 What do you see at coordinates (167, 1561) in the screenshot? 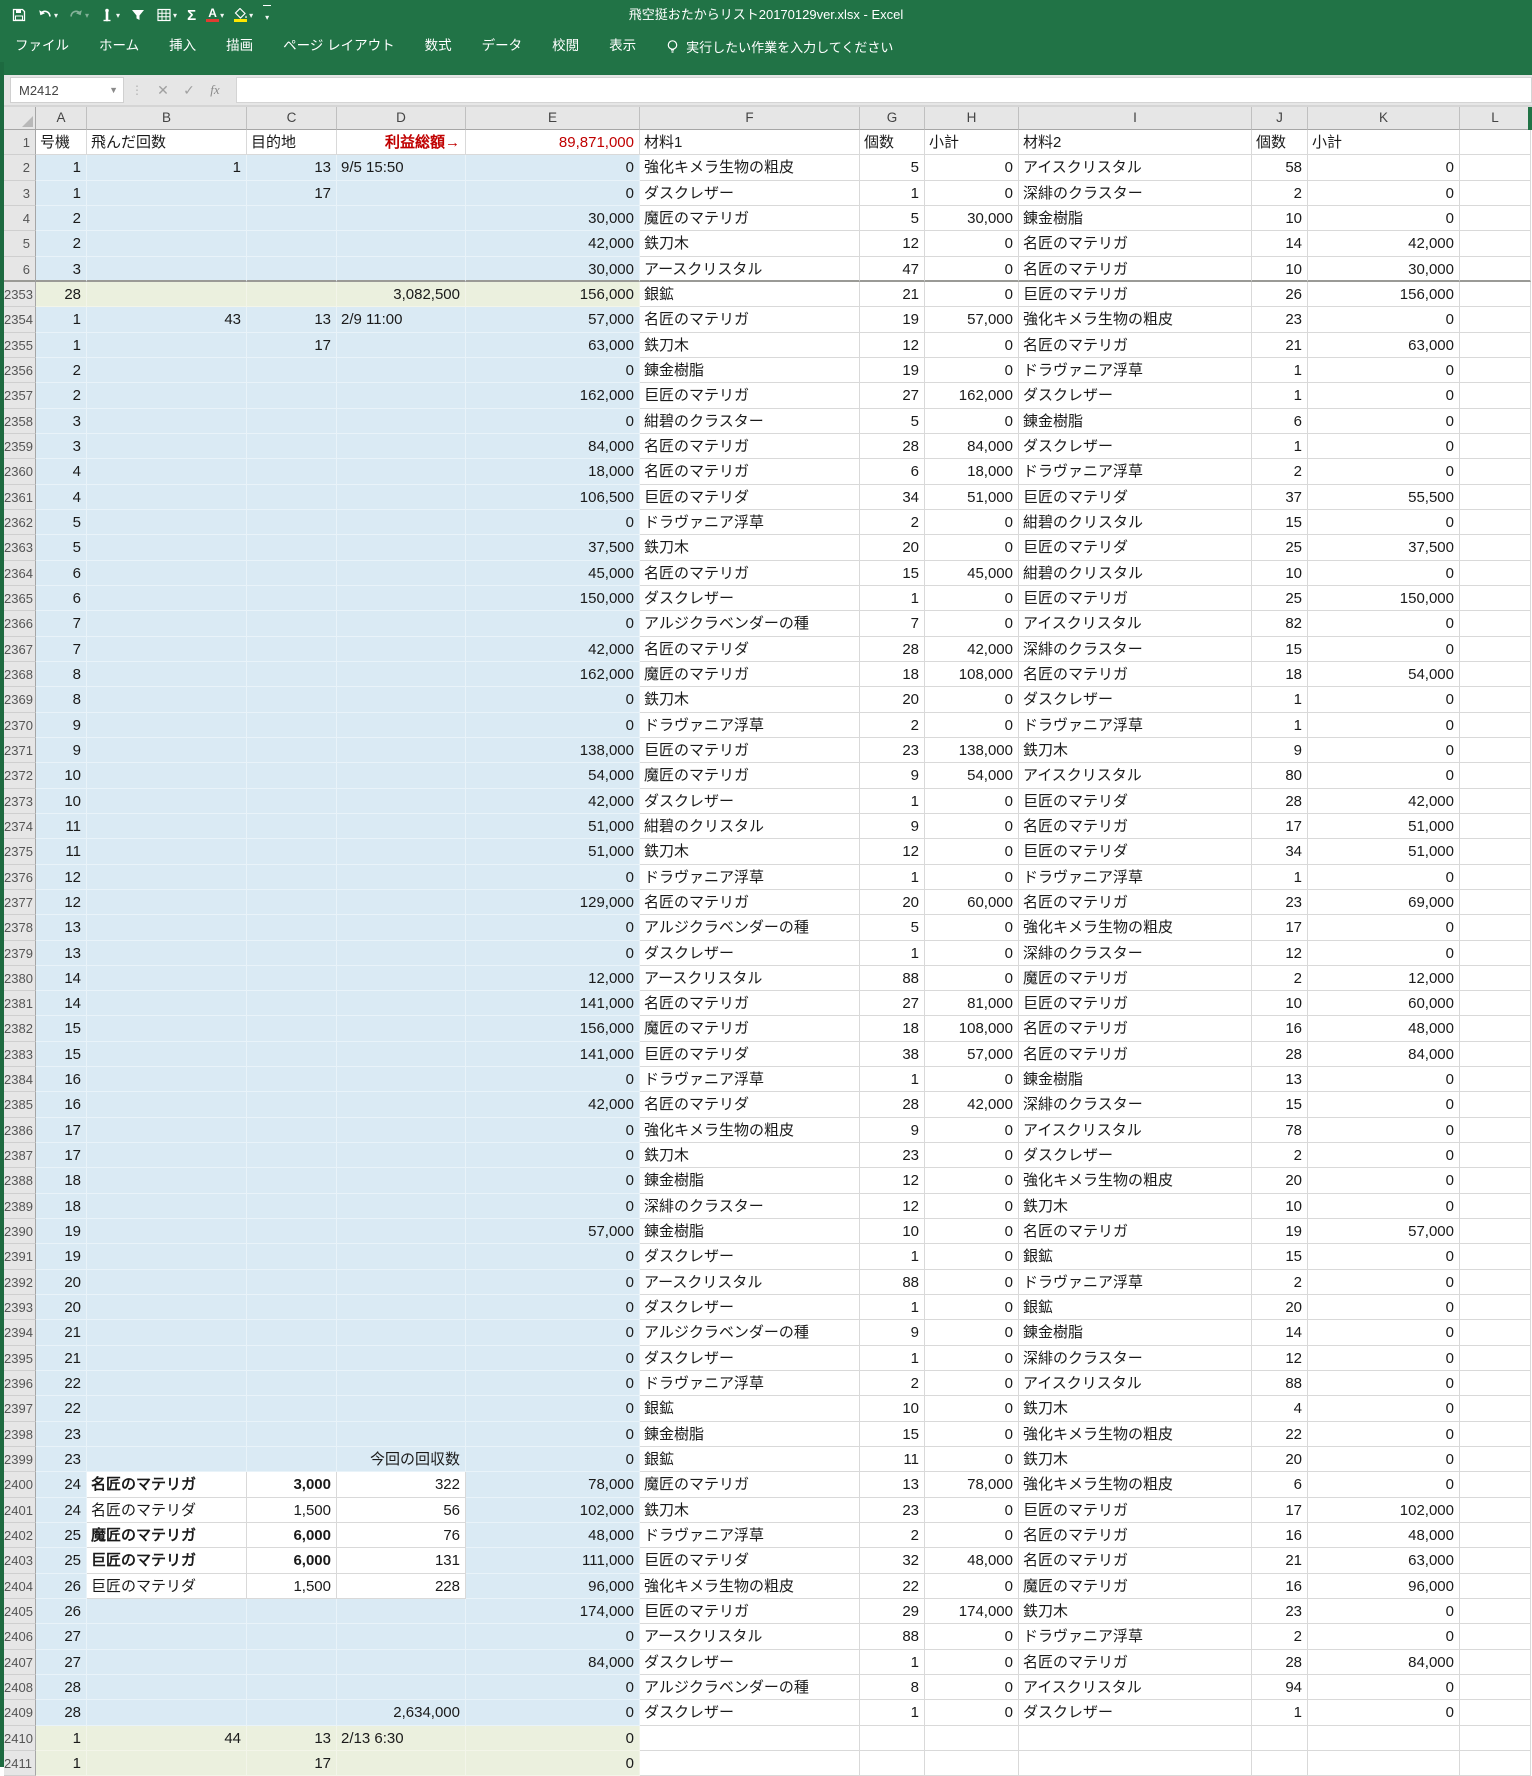
I see `cell-B2403: 巨匠のマテリガ` at bounding box center [167, 1561].